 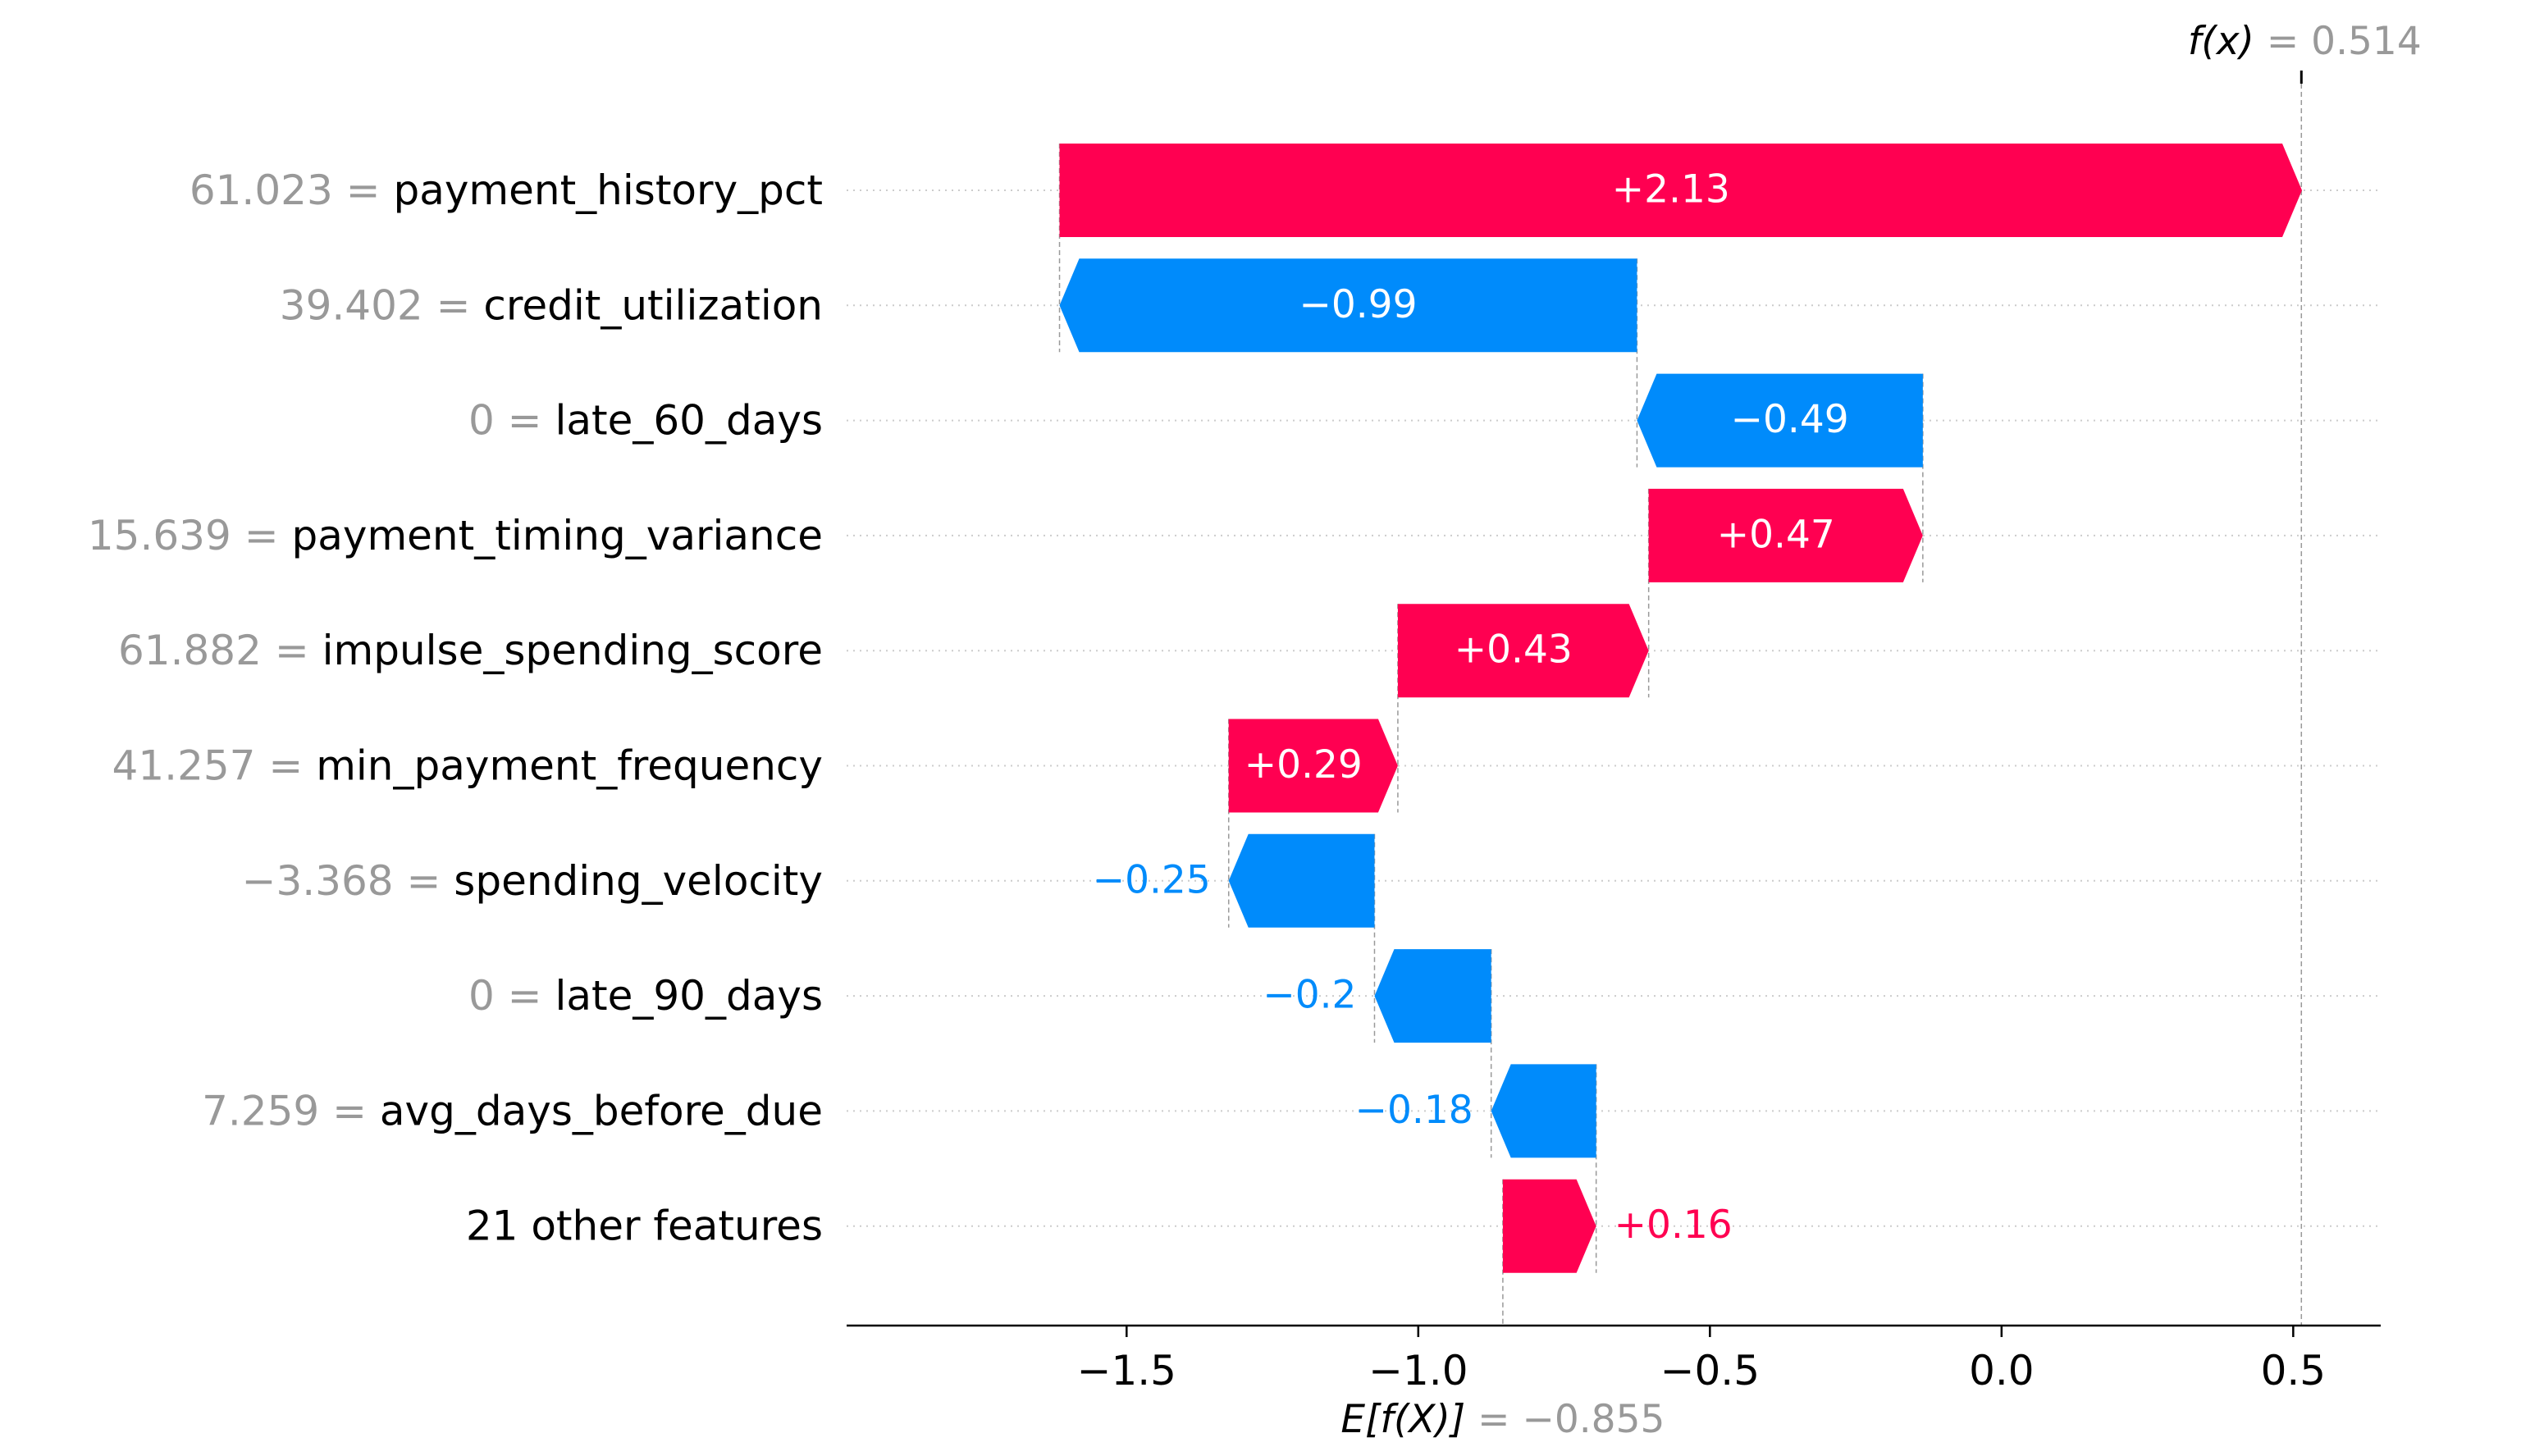 I want to click on feature-name: impulse_spending_score, so click(x=572, y=650).